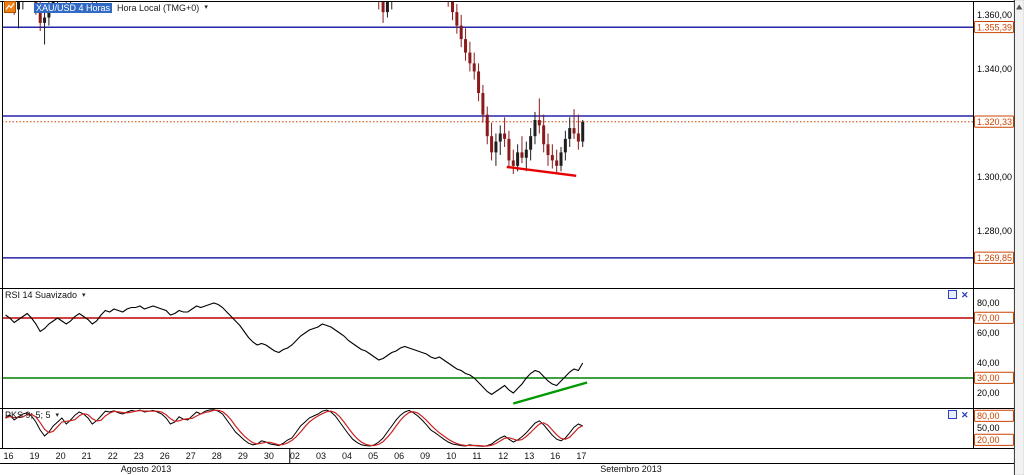  What do you see at coordinates (952, 294) in the screenshot?
I see `rsi-properties-icon` at bounding box center [952, 294].